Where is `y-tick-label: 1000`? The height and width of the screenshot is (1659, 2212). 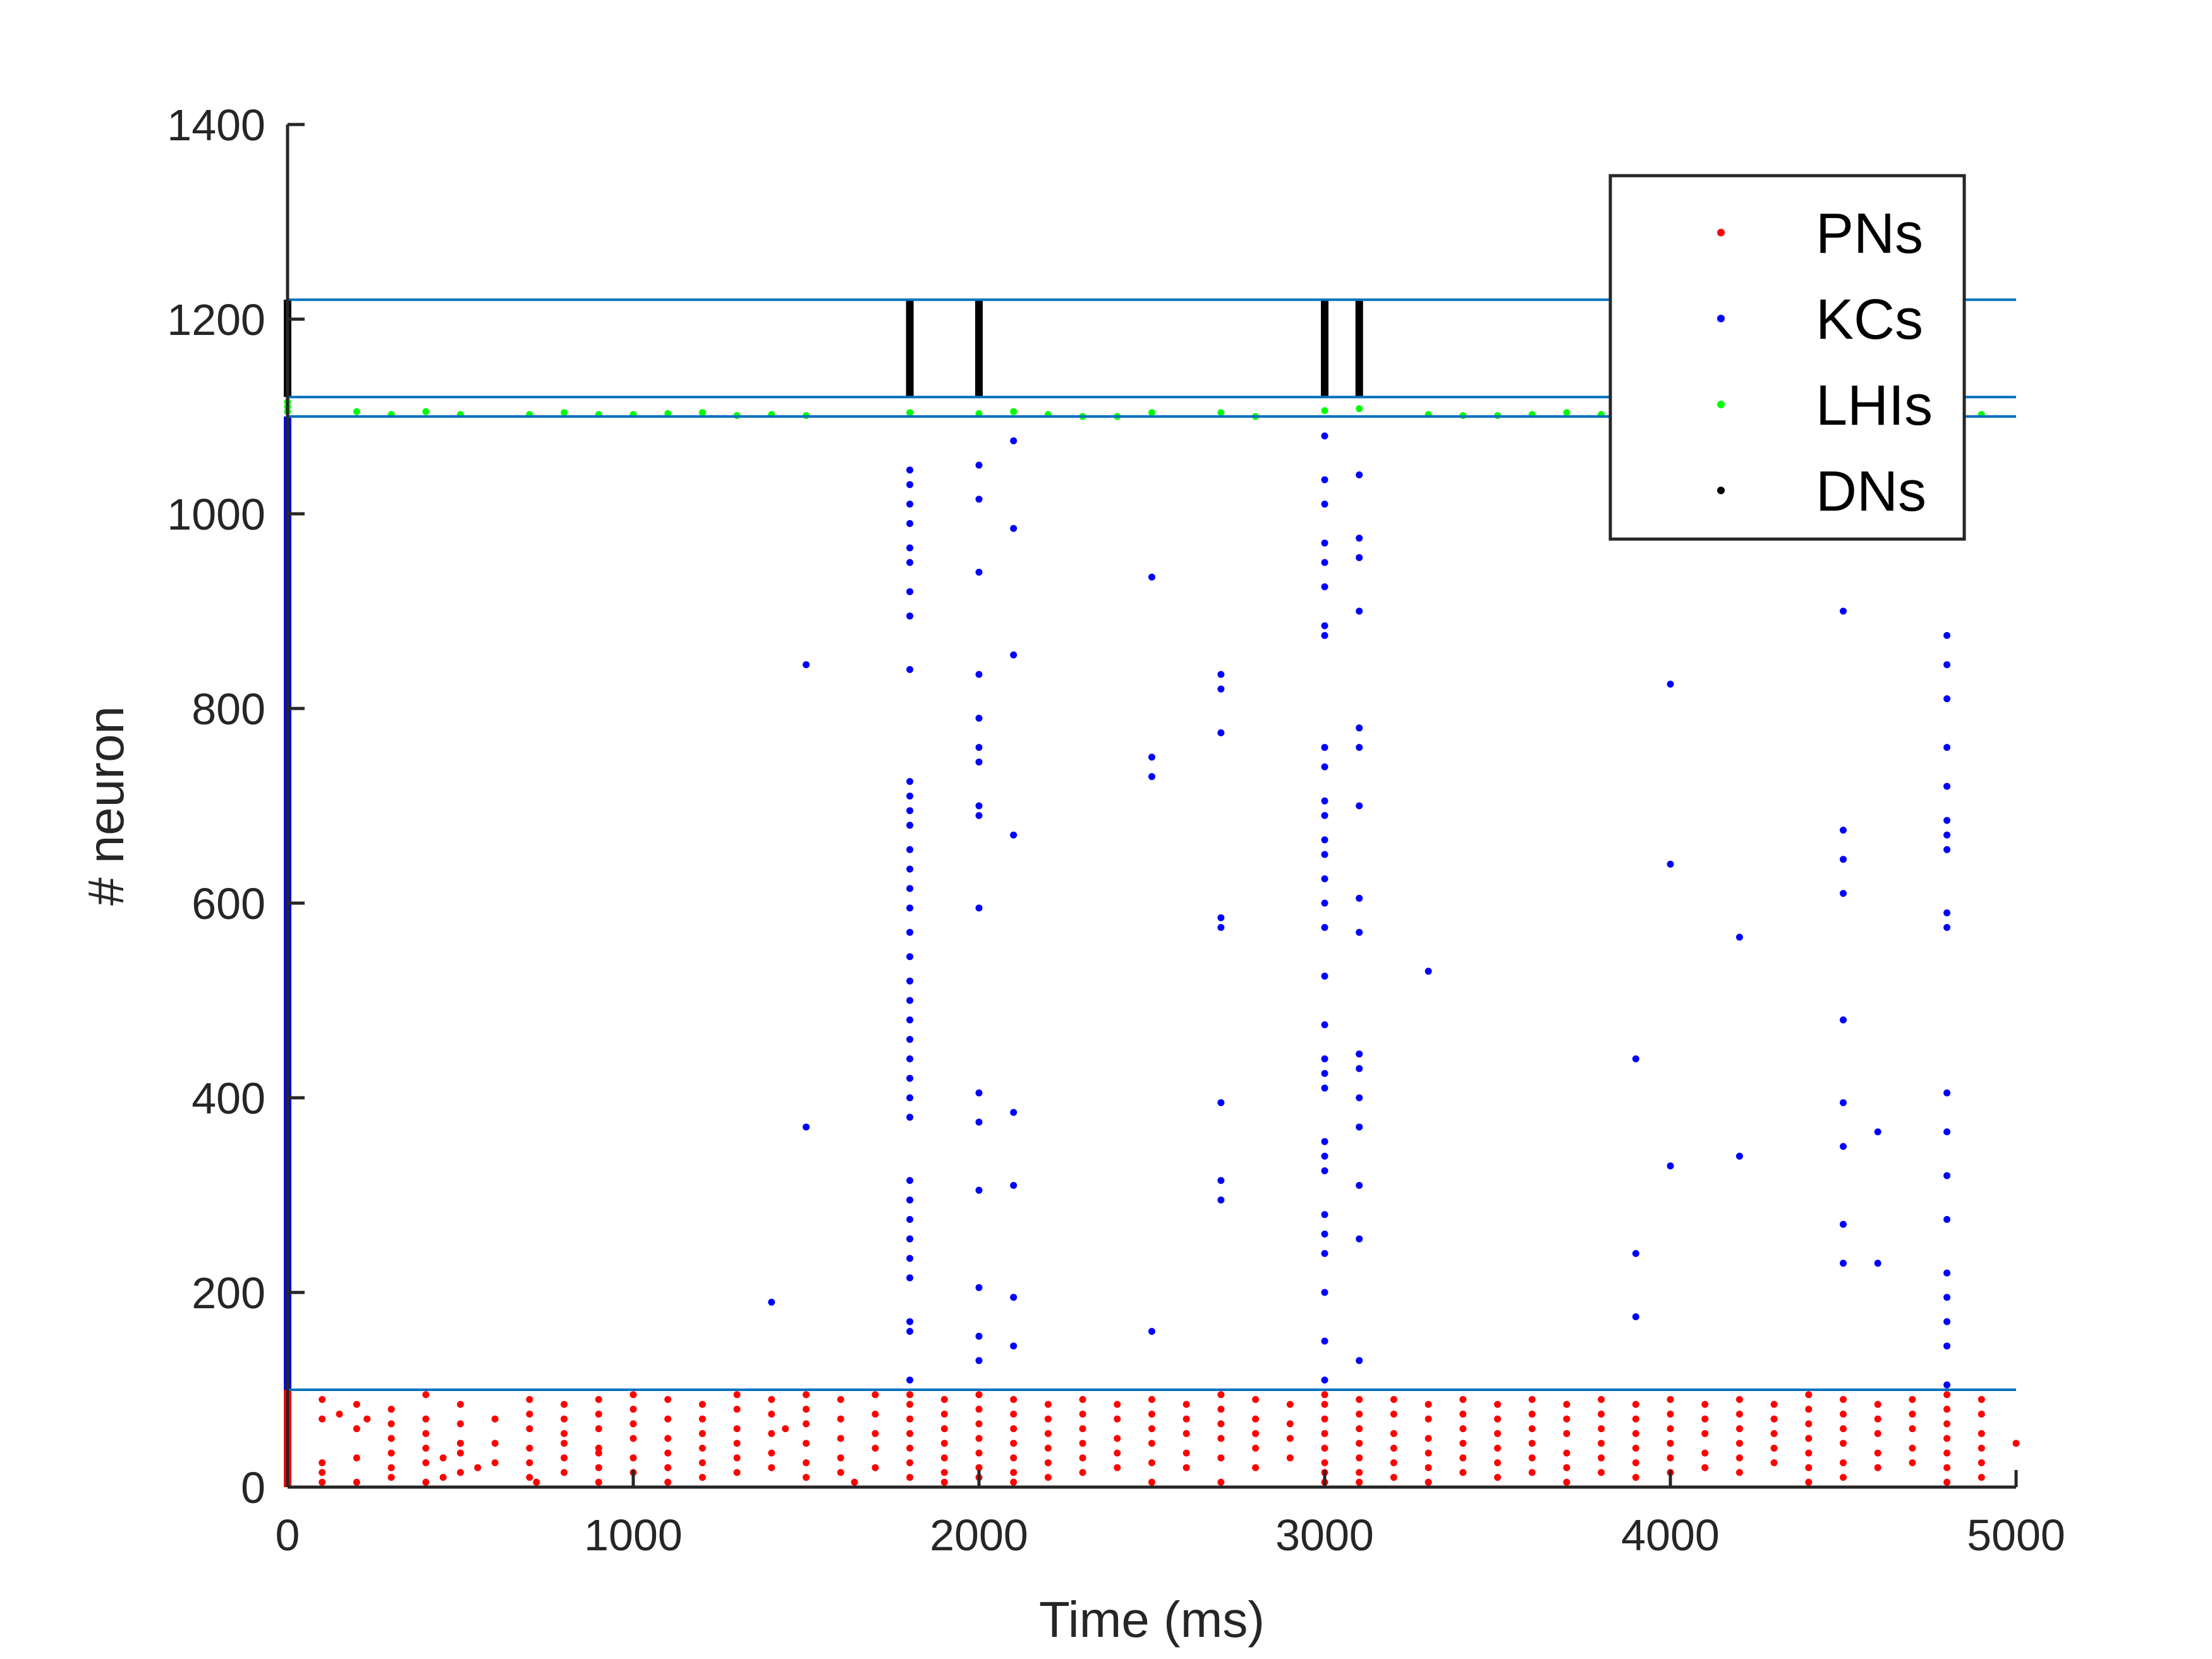
y-tick-label: 1000 is located at coordinates (216, 514).